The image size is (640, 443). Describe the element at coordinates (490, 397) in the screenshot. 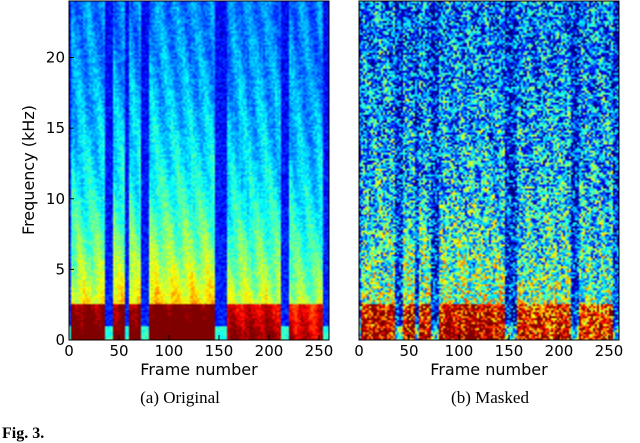

I see `caption-masked: (b) Masked` at that location.